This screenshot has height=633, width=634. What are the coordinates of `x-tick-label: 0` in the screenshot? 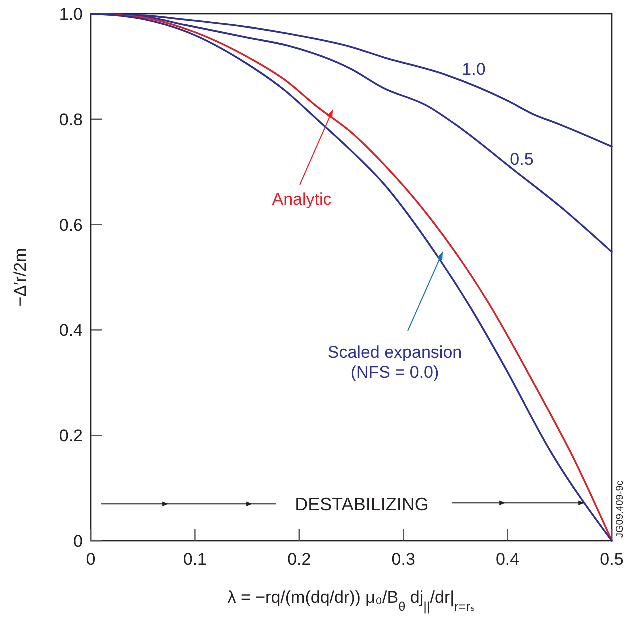 It's located at (91, 559).